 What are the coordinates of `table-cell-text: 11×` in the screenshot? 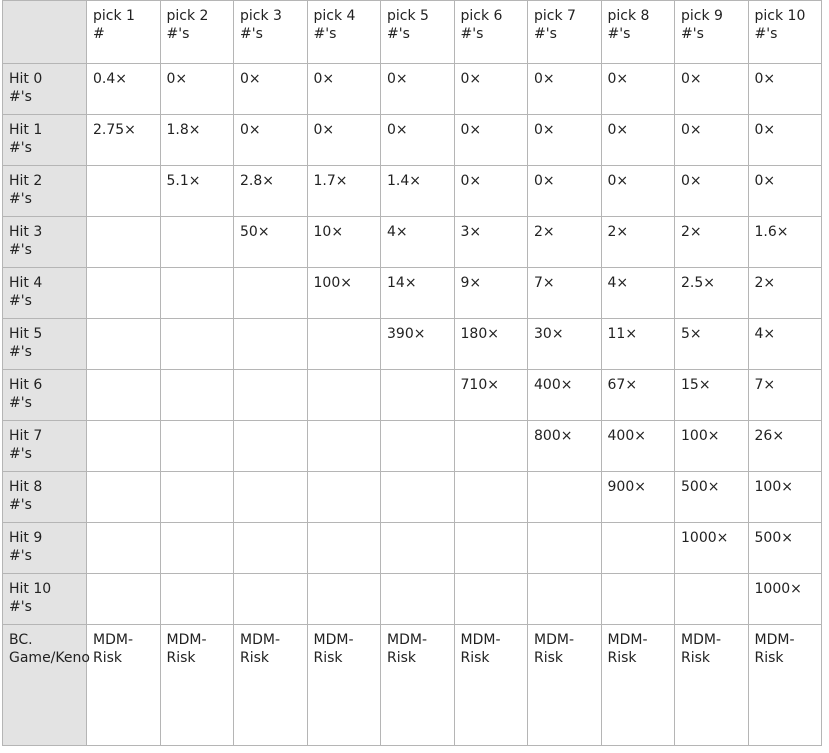 It's located at (622, 334).